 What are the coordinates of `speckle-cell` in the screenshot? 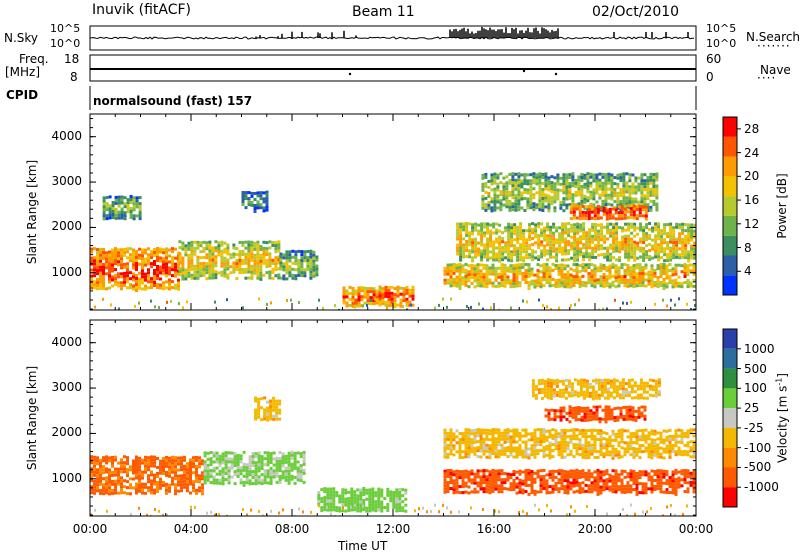 It's located at (103, 299).